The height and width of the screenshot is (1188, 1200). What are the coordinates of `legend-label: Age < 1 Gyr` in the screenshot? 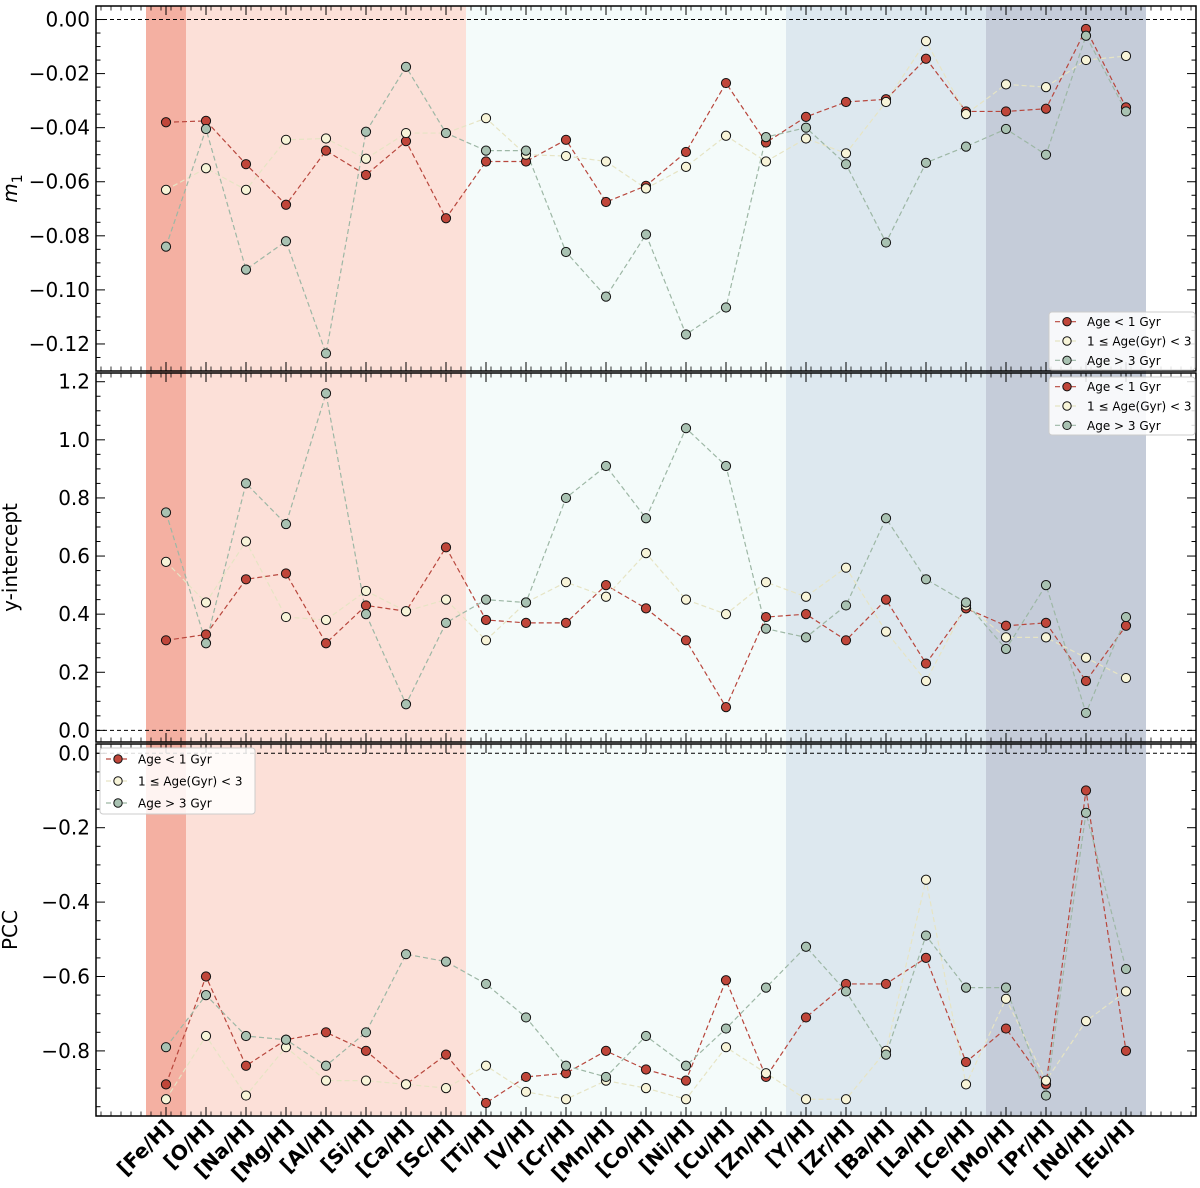 It's located at (1124, 322).